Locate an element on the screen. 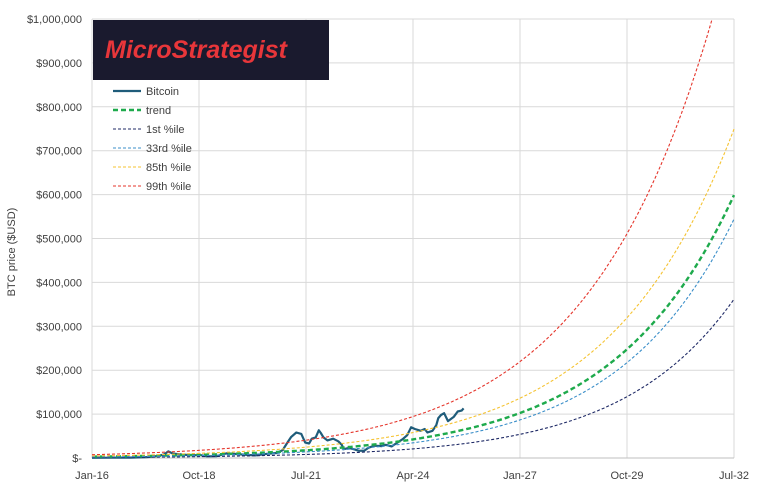 Image resolution: width=768 pixels, height=501 pixels. x-tick-label: Jul-21 is located at coordinates (306, 476).